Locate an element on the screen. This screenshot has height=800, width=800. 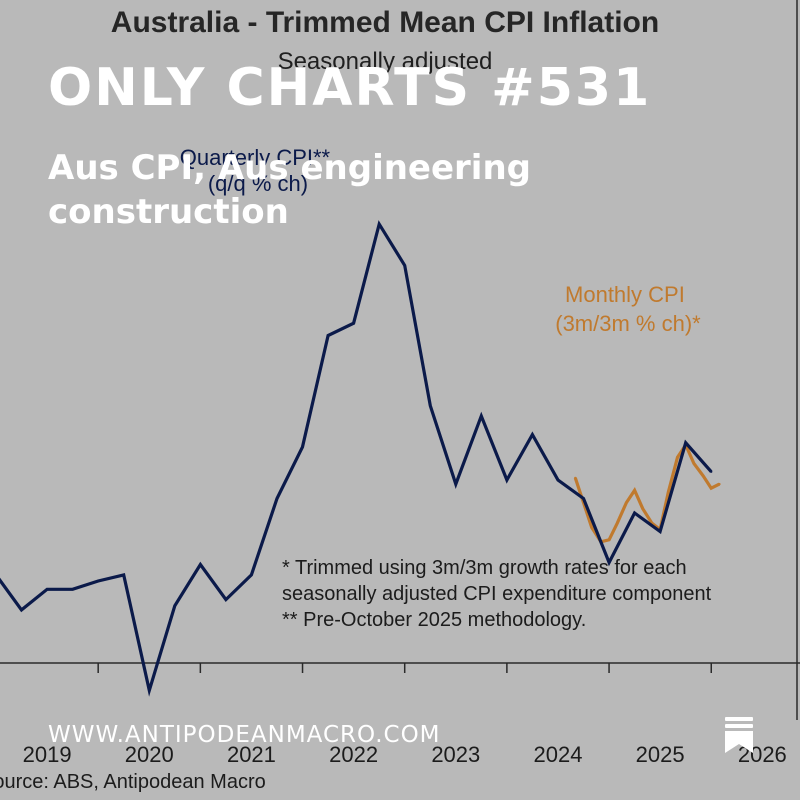
x-tick-label: 2025 is located at coordinates (660, 754).